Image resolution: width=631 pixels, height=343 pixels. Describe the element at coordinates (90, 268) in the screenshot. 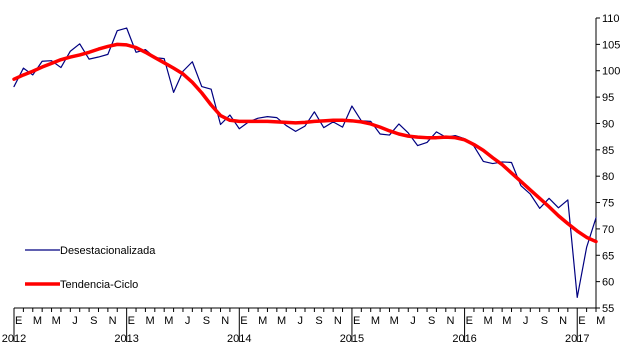

I see `legend: Desestacionalizada Tendencia-Ciclo` at that location.